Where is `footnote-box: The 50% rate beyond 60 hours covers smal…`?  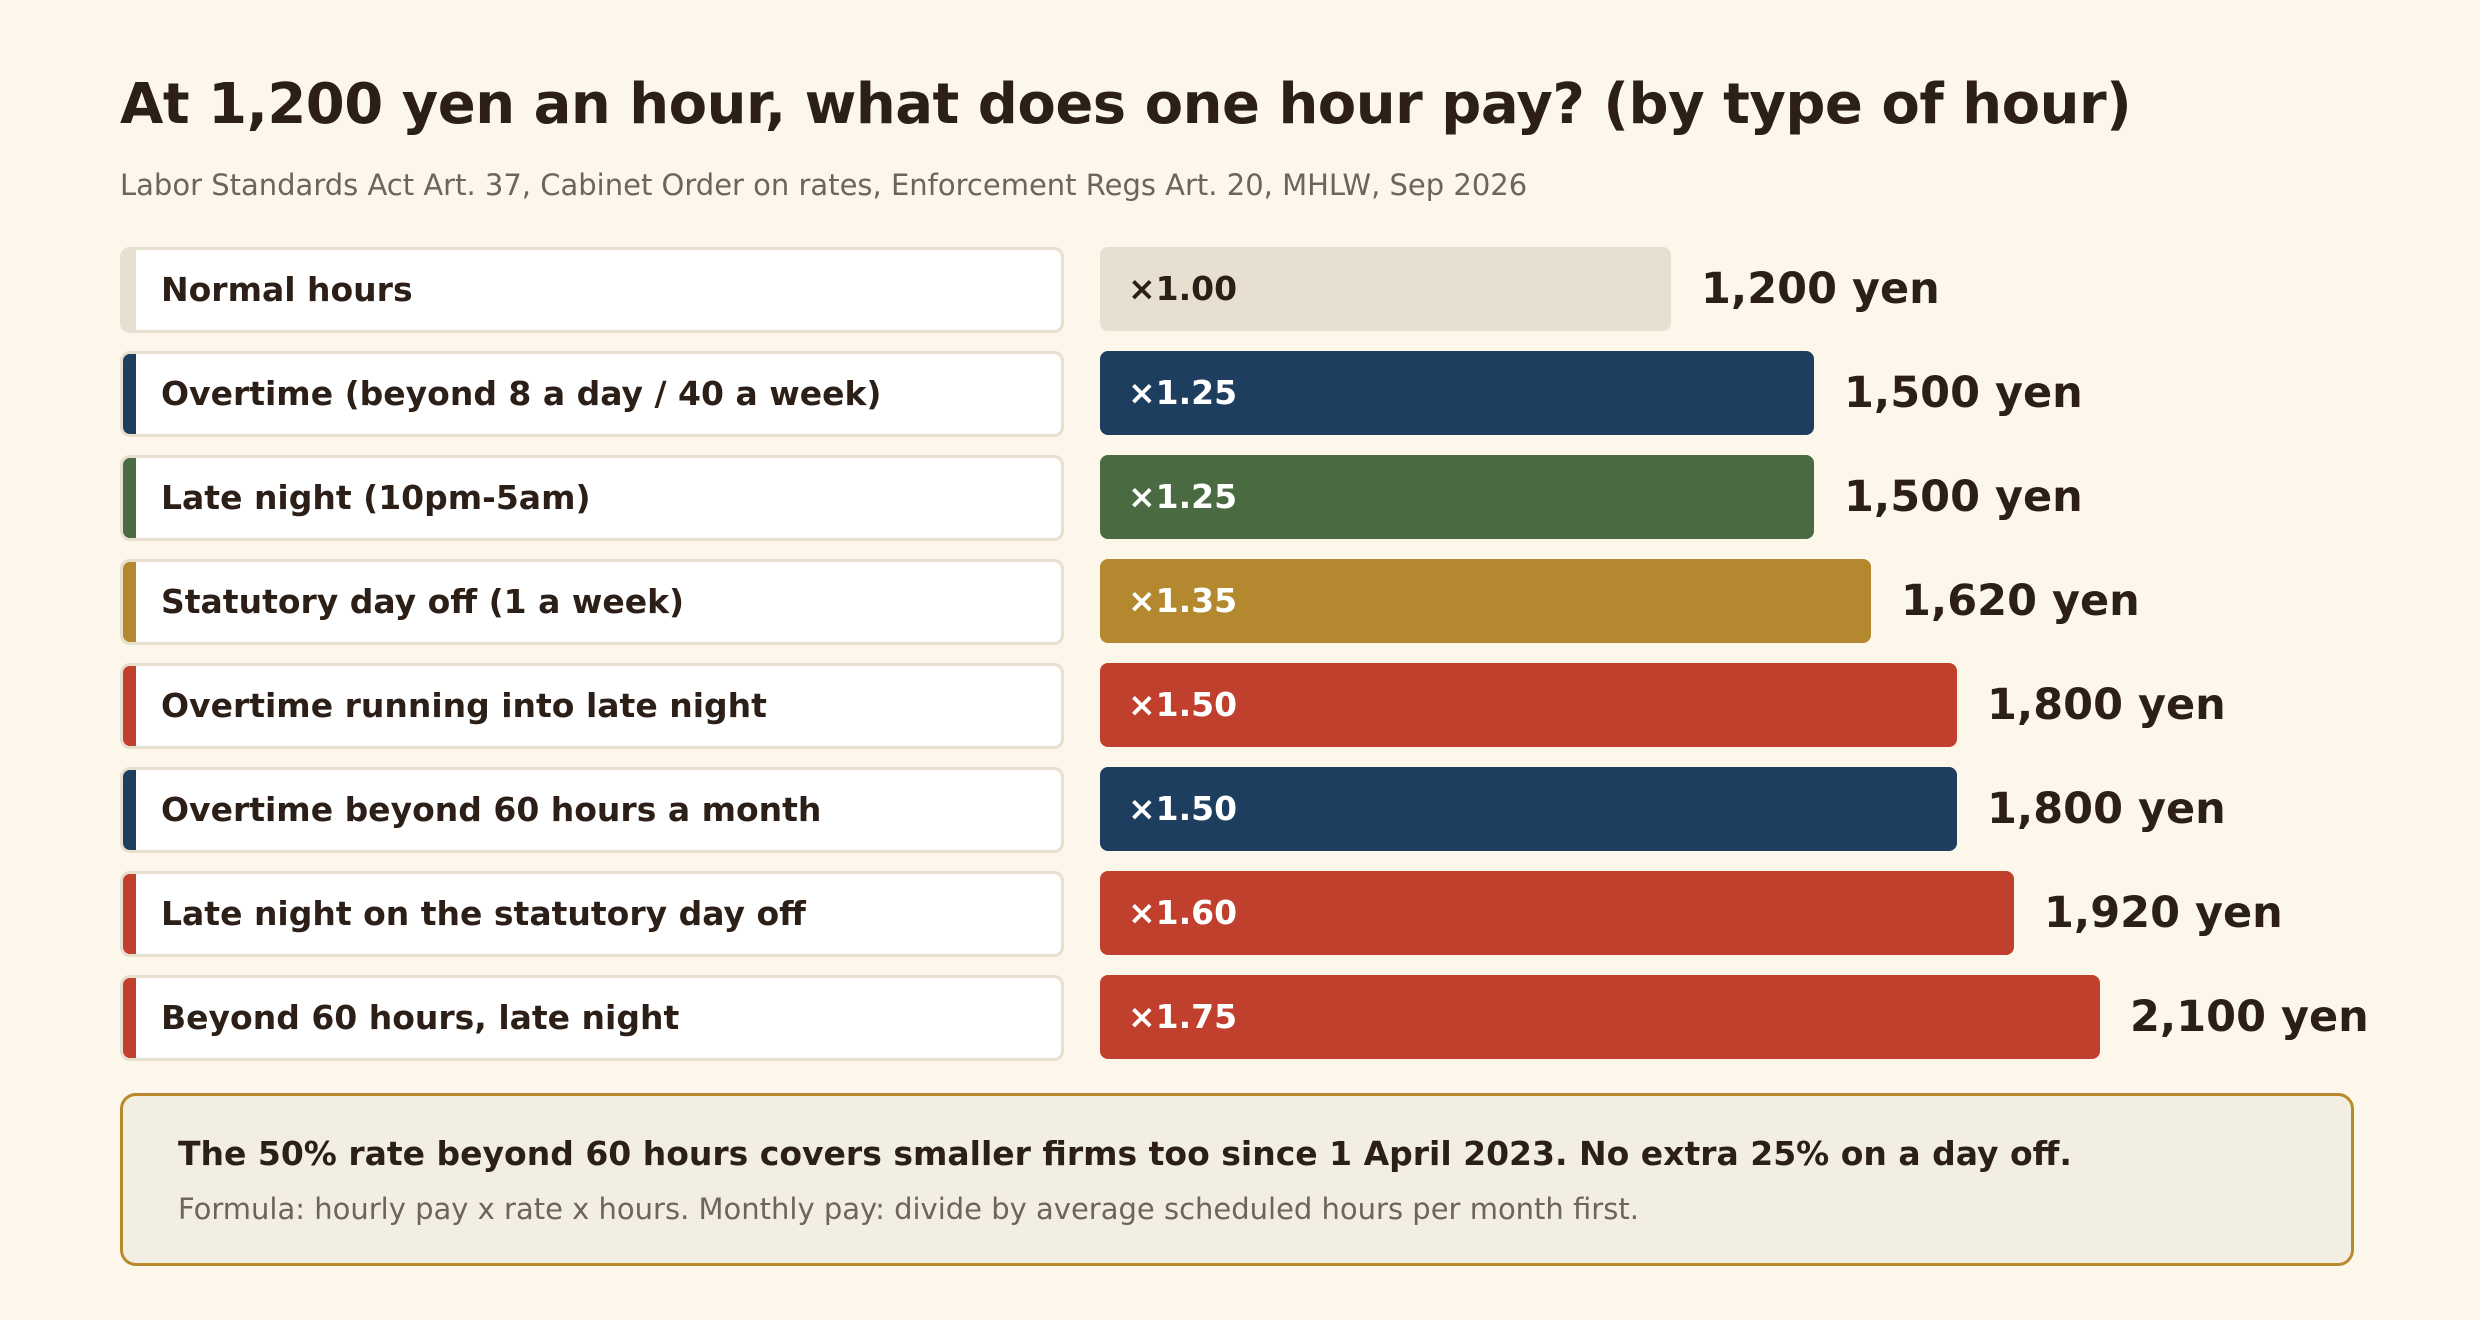
footnote-box: The 50% rate beyond 60 hours covers smal… is located at coordinates (1237, 1179).